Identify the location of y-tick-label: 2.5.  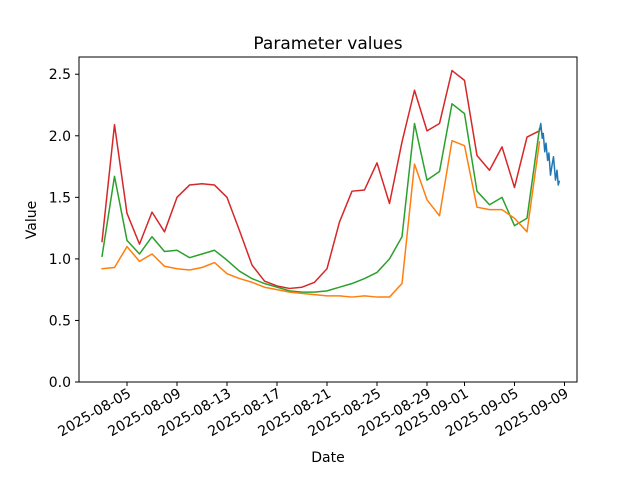
(60, 75).